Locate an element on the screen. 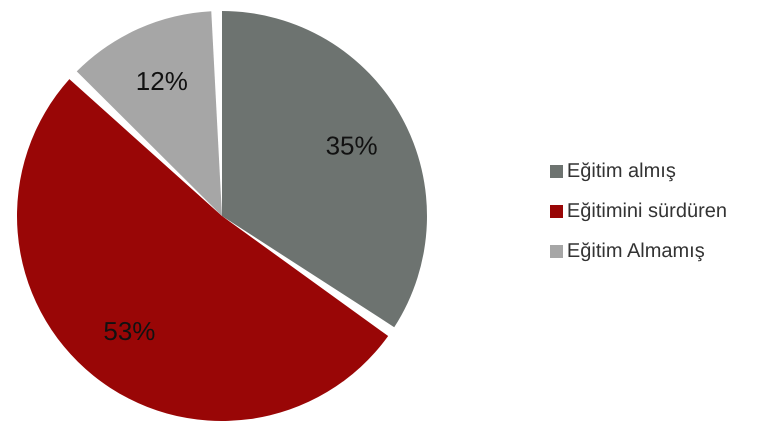 The width and height of the screenshot is (757, 421). legend-label: Eğitim Almamış is located at coordinates (635, 251).